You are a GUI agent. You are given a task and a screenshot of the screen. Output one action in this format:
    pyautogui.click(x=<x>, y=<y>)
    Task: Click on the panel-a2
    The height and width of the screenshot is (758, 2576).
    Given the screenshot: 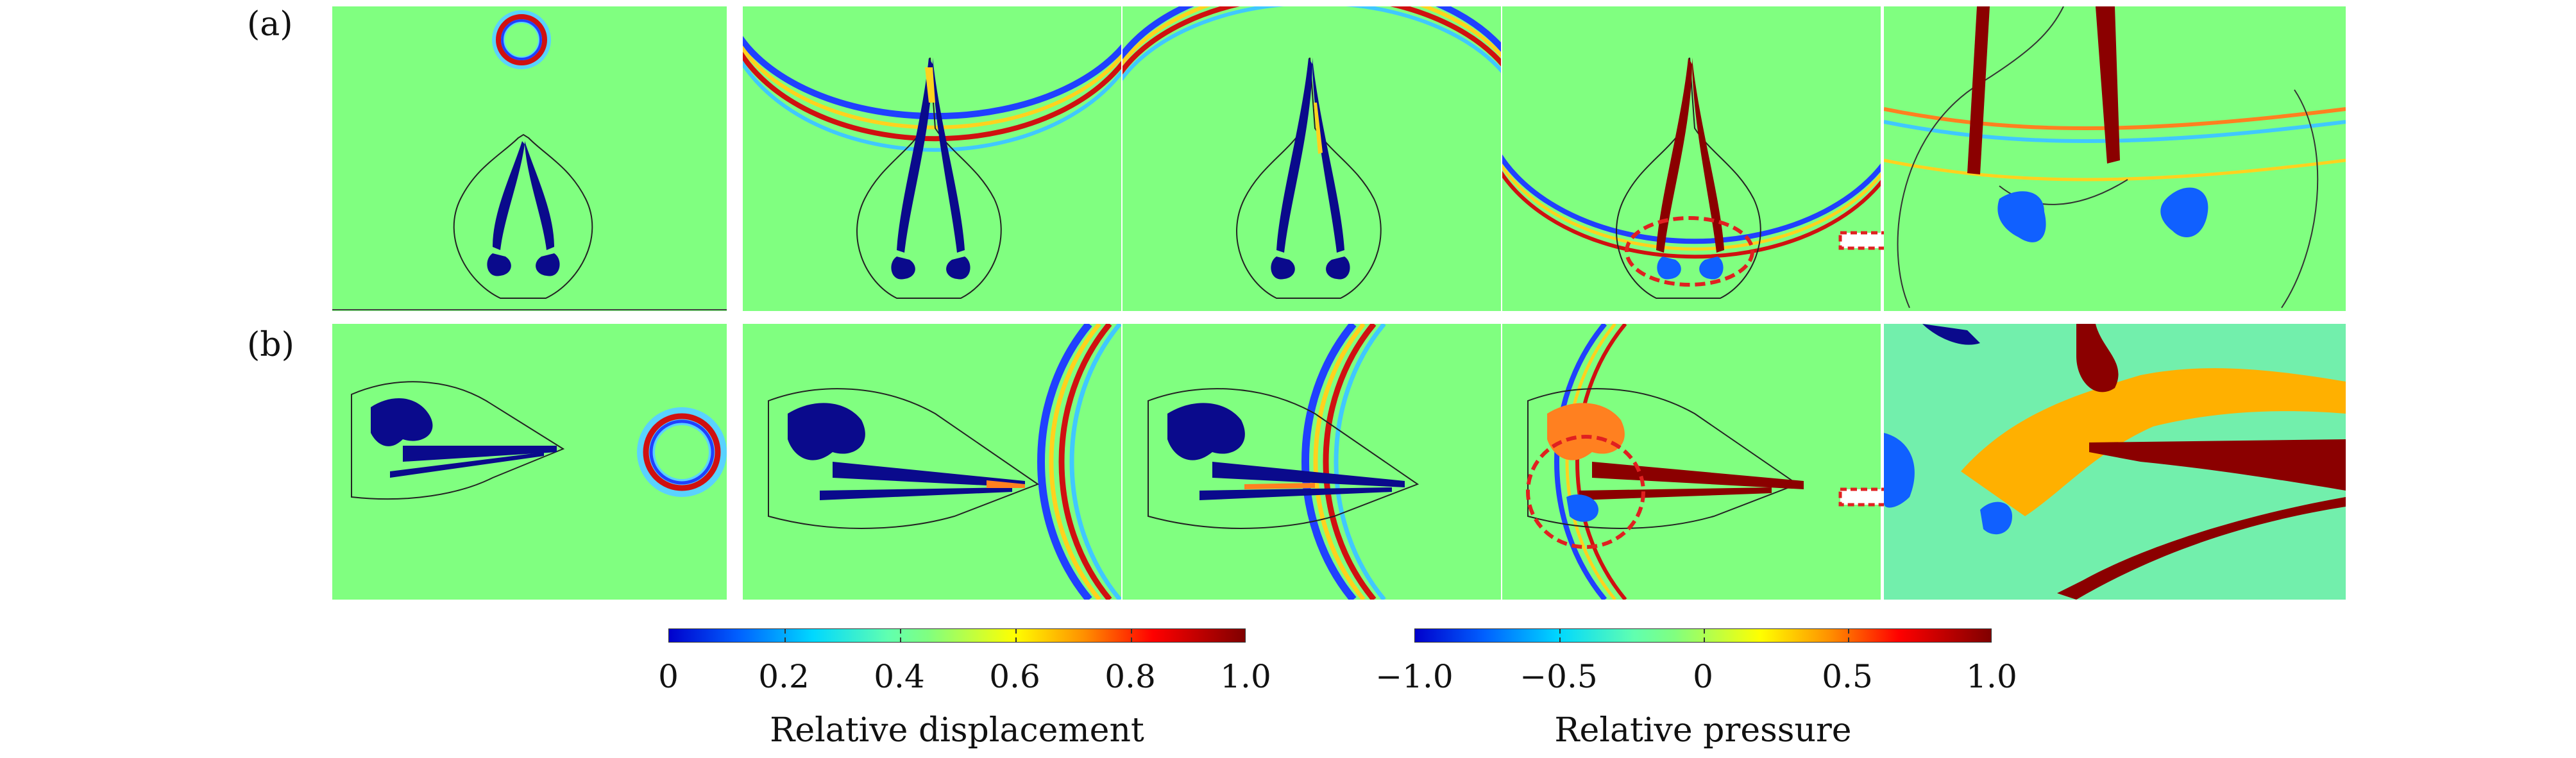 What is the action you would take?
    pyautogui.click(x=932, y=158)
    